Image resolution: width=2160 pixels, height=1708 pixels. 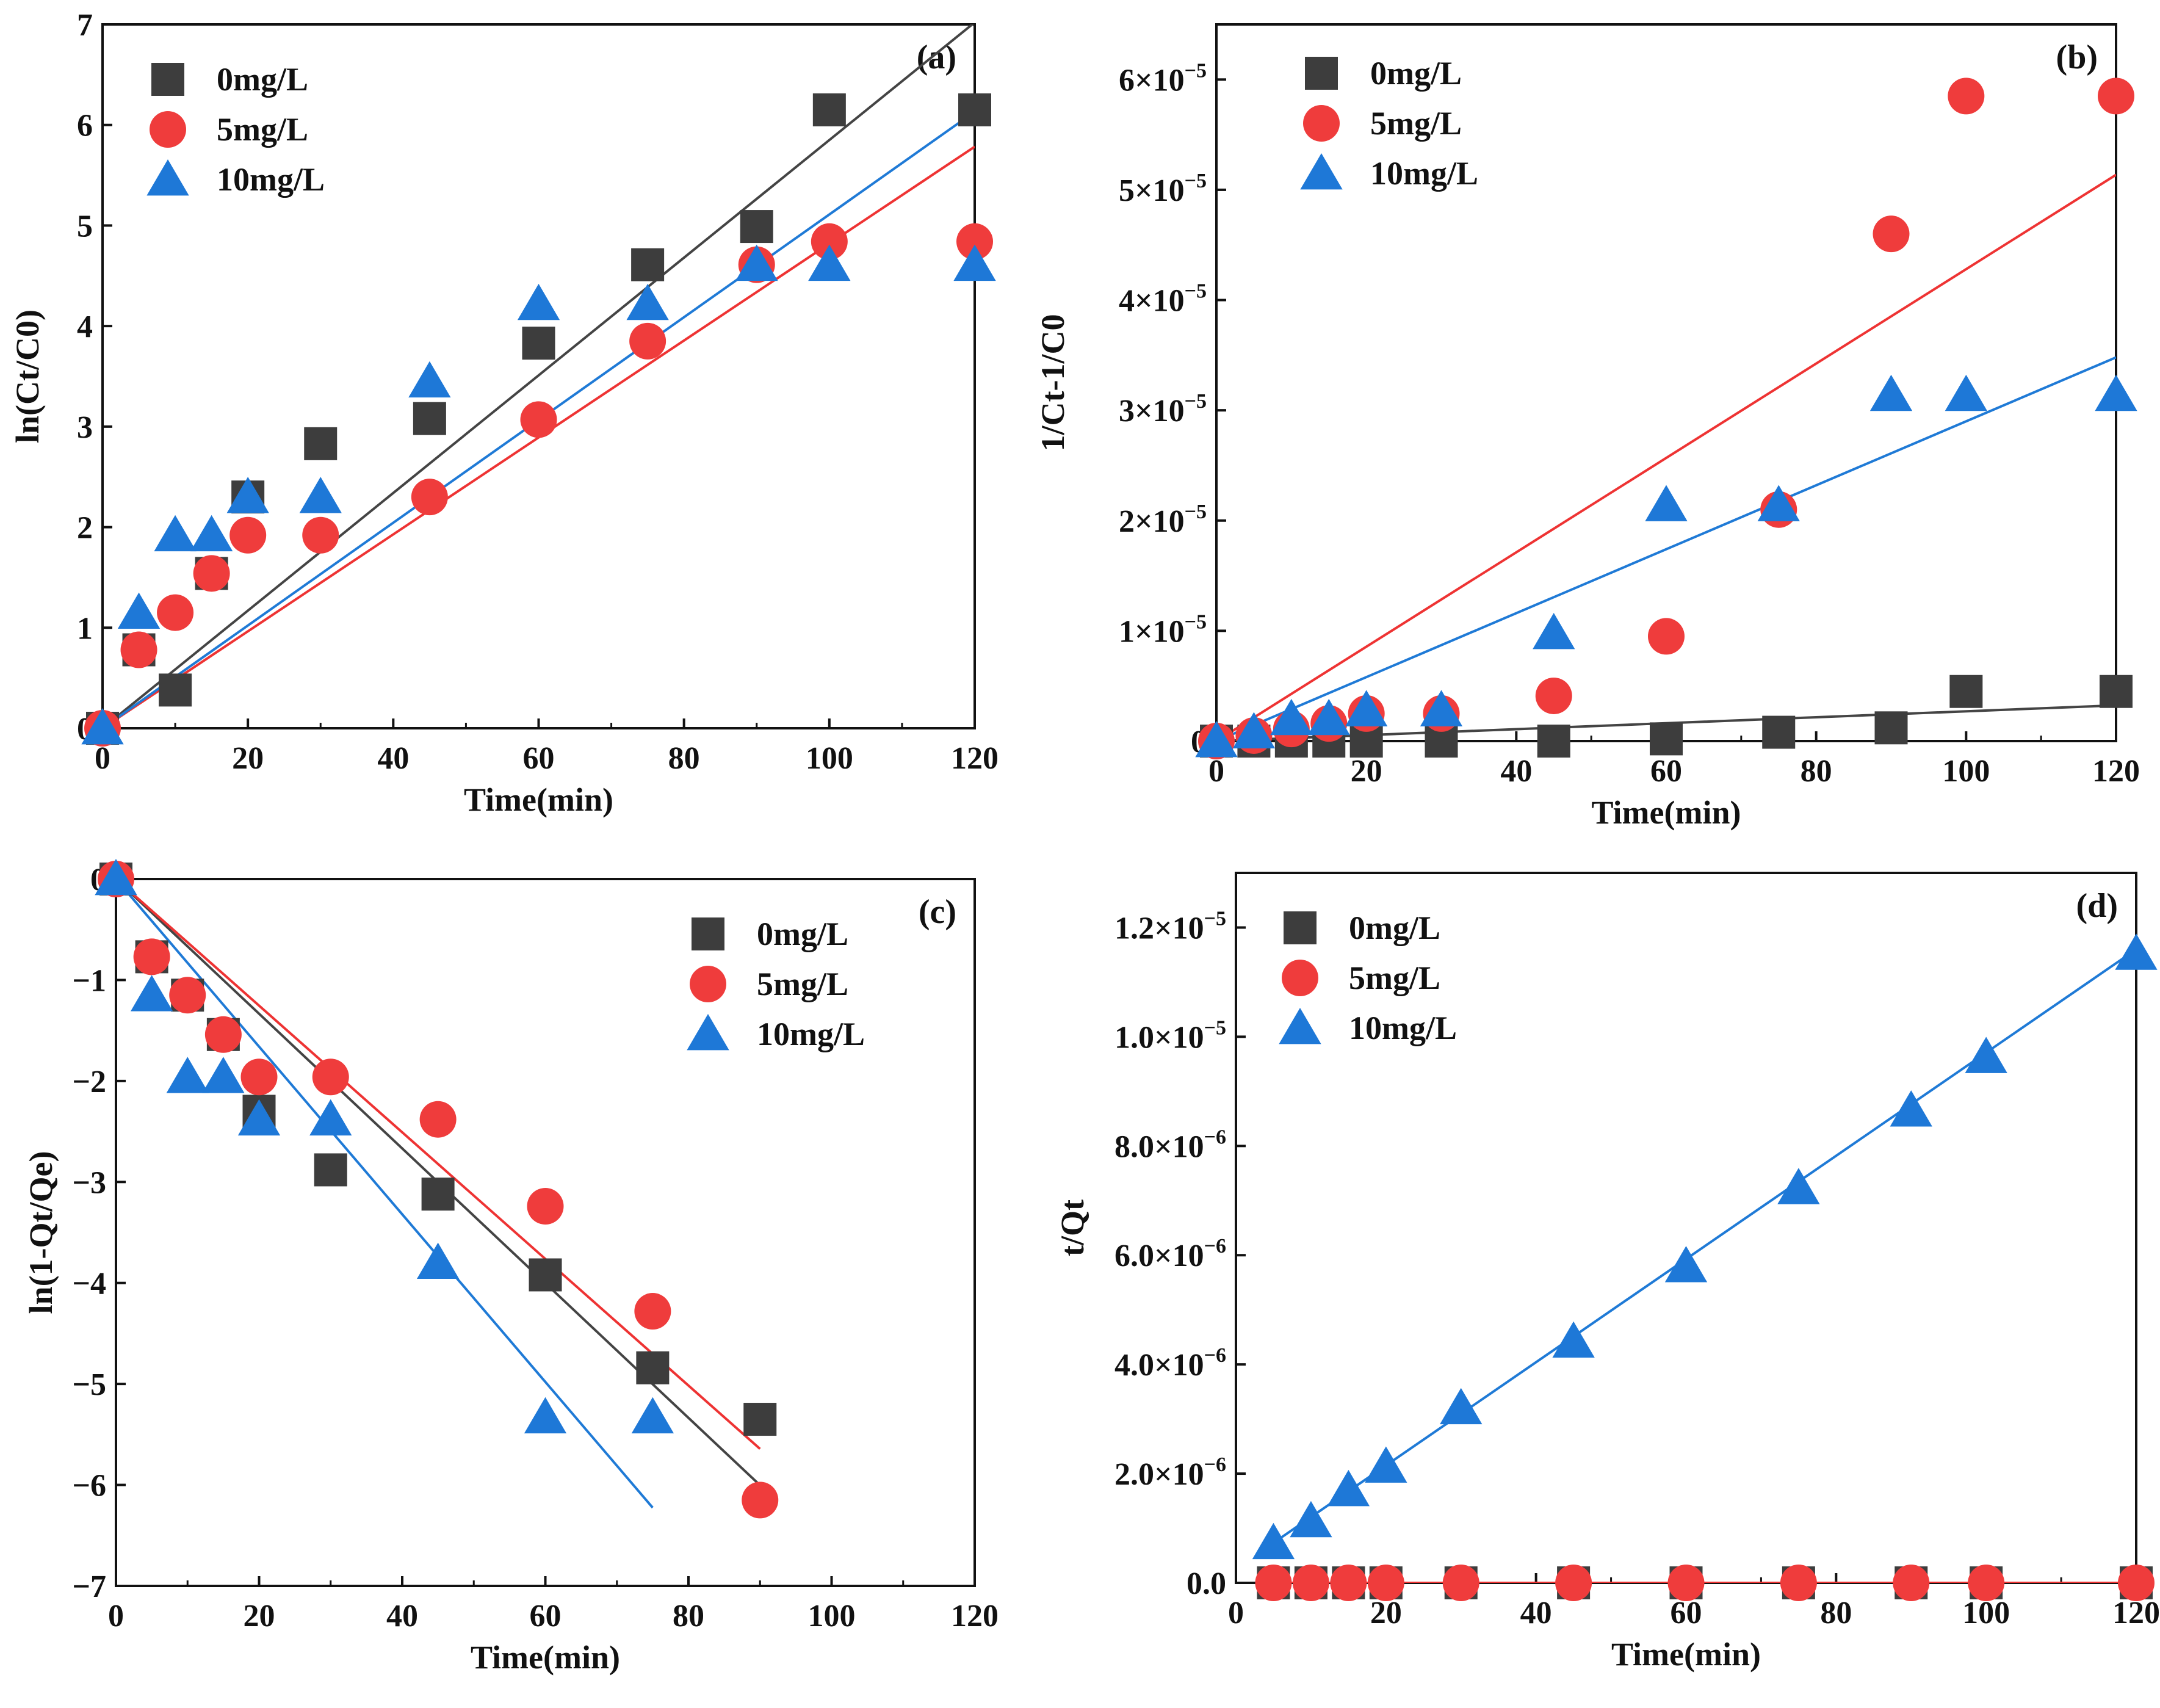 I want to click on y-tick-label: 5×10⁻⁵, so click(x=1163, y=189).